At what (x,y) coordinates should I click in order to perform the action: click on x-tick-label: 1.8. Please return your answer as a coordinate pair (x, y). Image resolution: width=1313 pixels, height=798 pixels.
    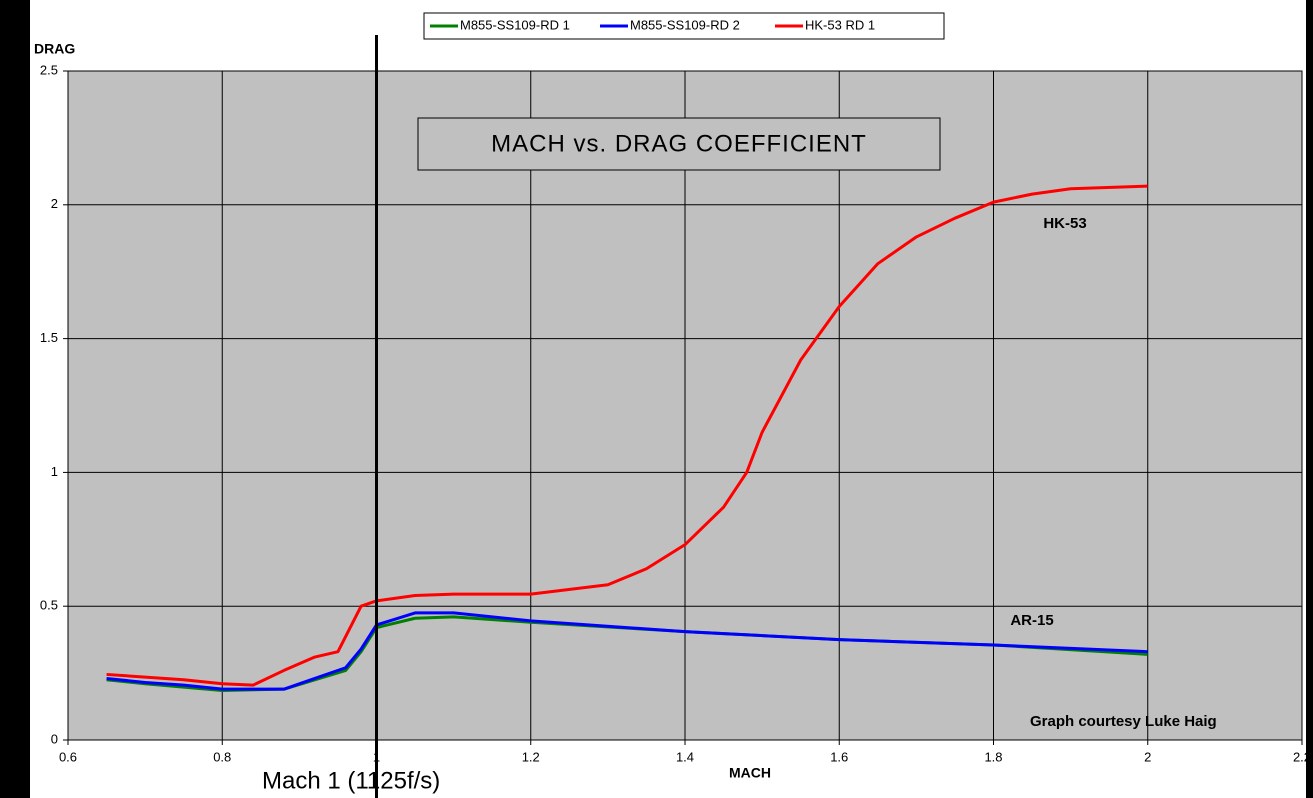
    Looking at the image, I should click on (993, 756).